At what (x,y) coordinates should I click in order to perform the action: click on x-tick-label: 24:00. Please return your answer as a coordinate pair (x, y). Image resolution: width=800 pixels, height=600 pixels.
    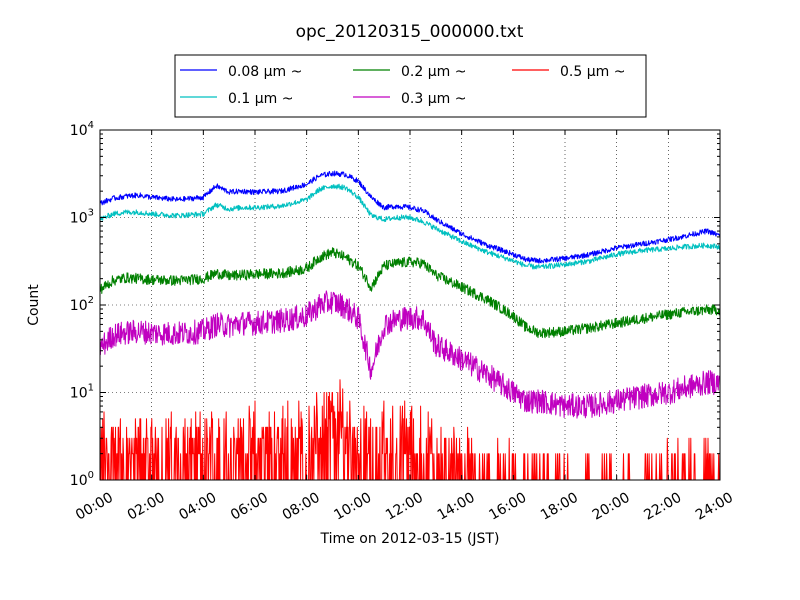
    Looking at the image, I should click on (714, 507).